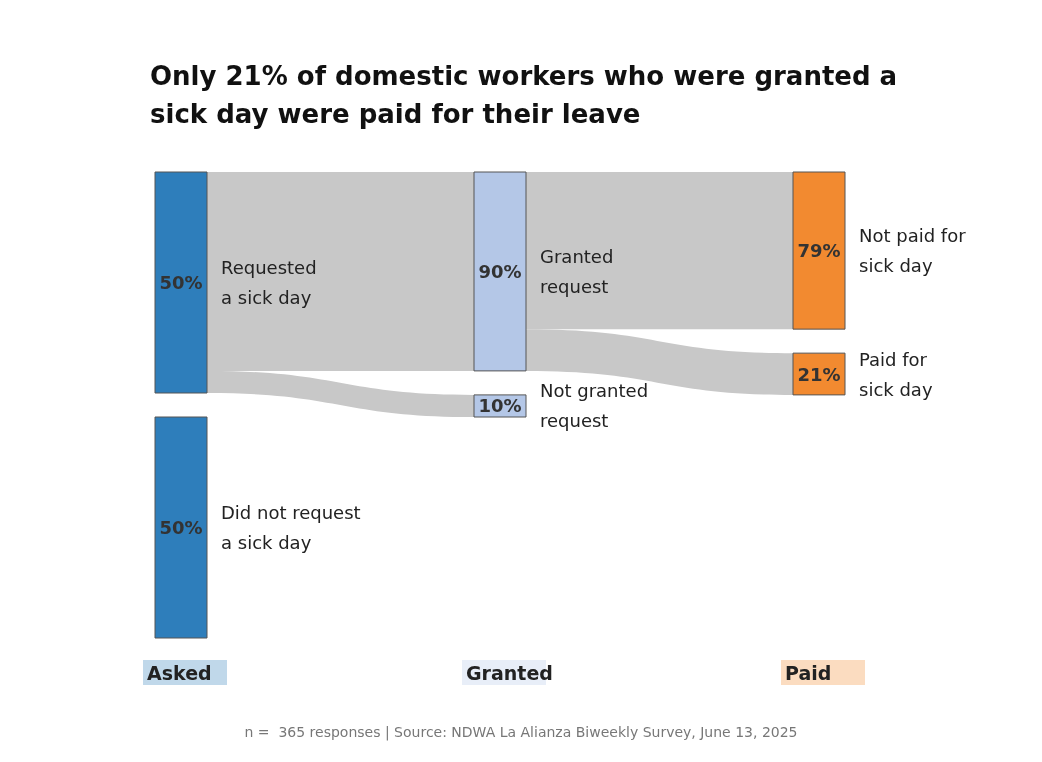 The width and height of the screenshot is (1042, 762). I want to click on data-label: 21%, so click(819, 374).